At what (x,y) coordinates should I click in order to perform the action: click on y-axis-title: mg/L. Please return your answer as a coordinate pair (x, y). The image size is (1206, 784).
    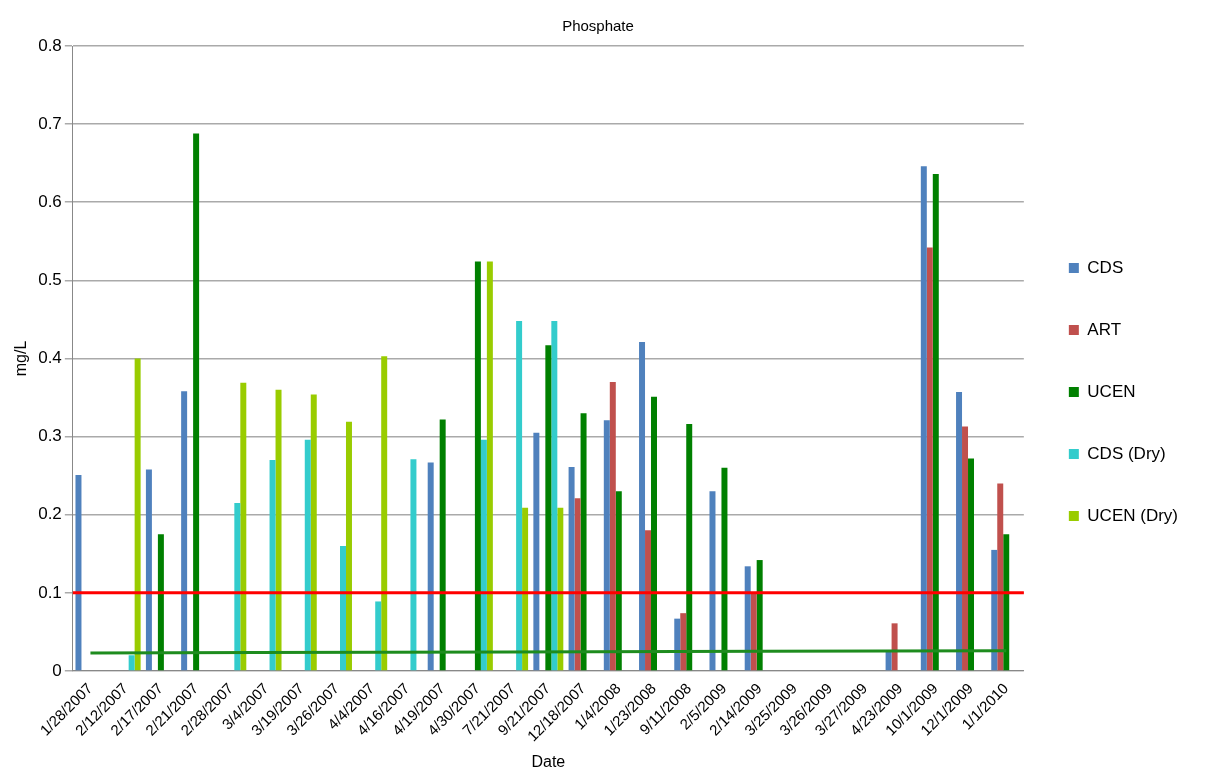
    Looking at the image, I should click on (21, 358).